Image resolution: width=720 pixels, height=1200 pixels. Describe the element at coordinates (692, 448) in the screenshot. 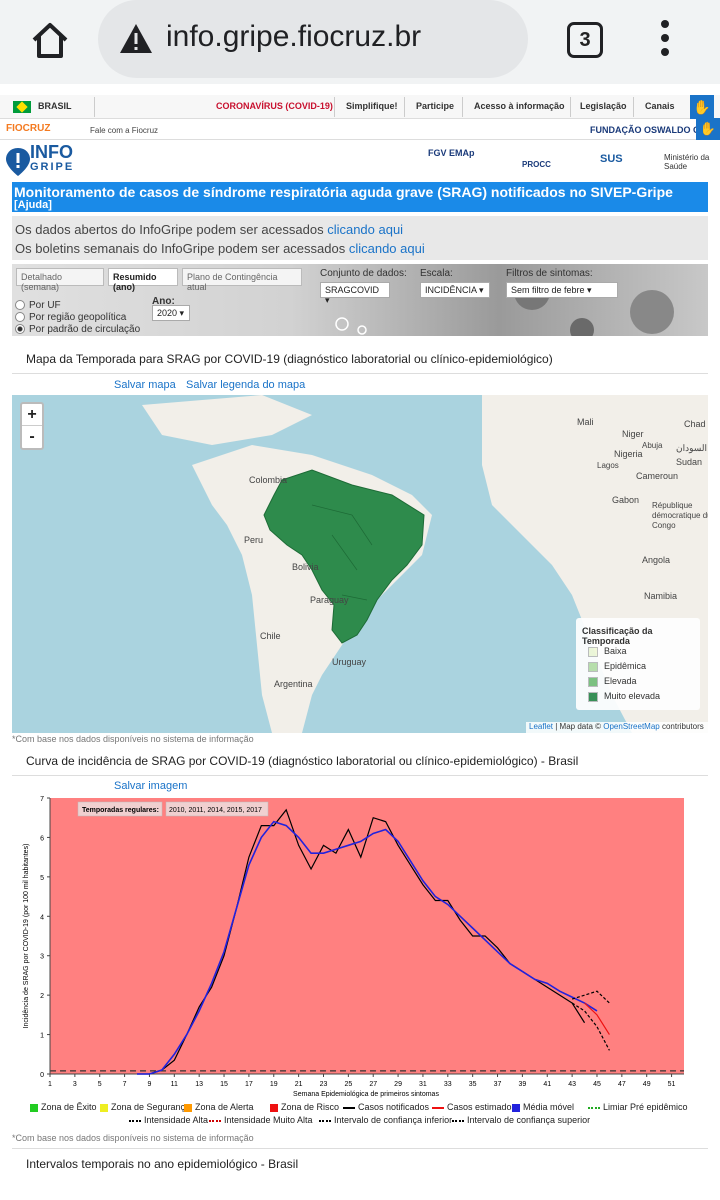

I see `map-label-sudan-ar: السودان` at that location.